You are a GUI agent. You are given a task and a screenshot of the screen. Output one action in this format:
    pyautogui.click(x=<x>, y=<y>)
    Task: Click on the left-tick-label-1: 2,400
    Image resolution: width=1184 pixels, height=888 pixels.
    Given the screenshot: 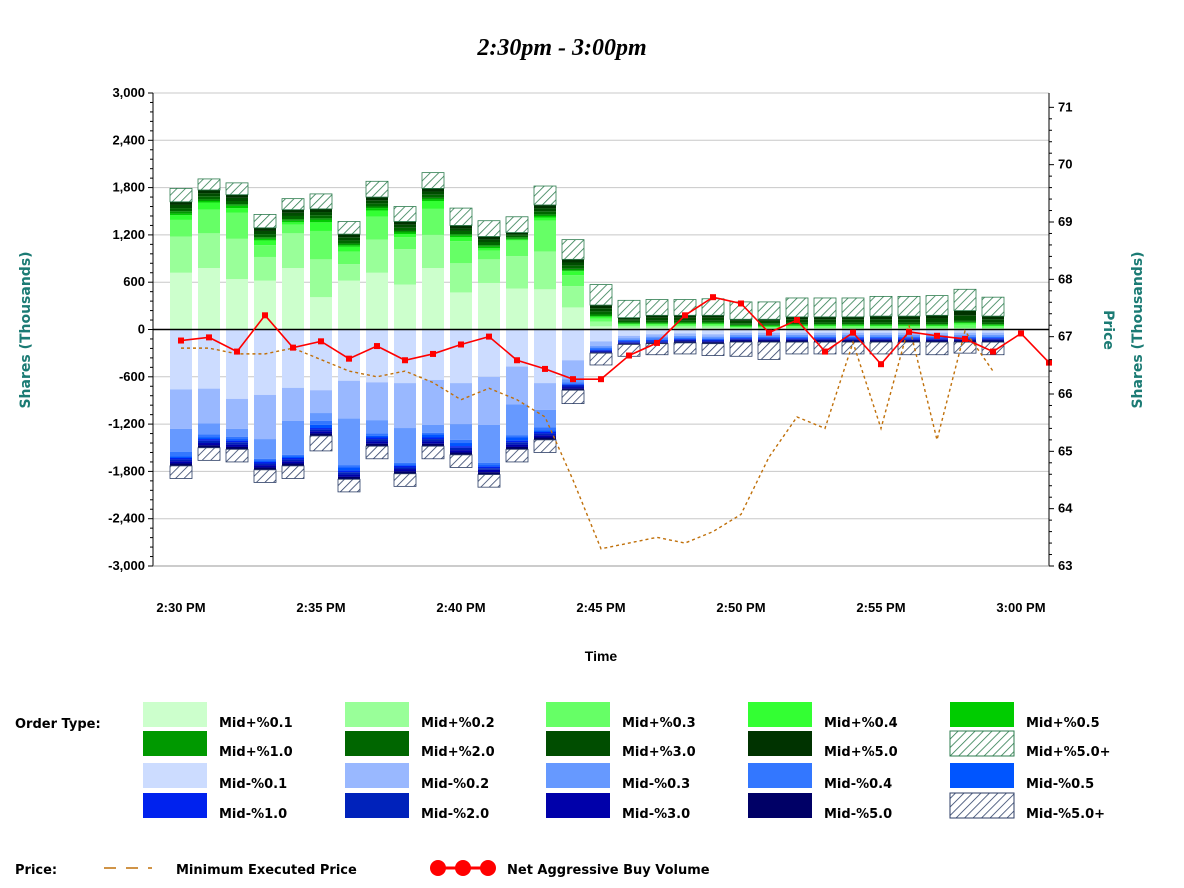 What is the action you would take?
    pyautogui.click(x=128, y=139)
    